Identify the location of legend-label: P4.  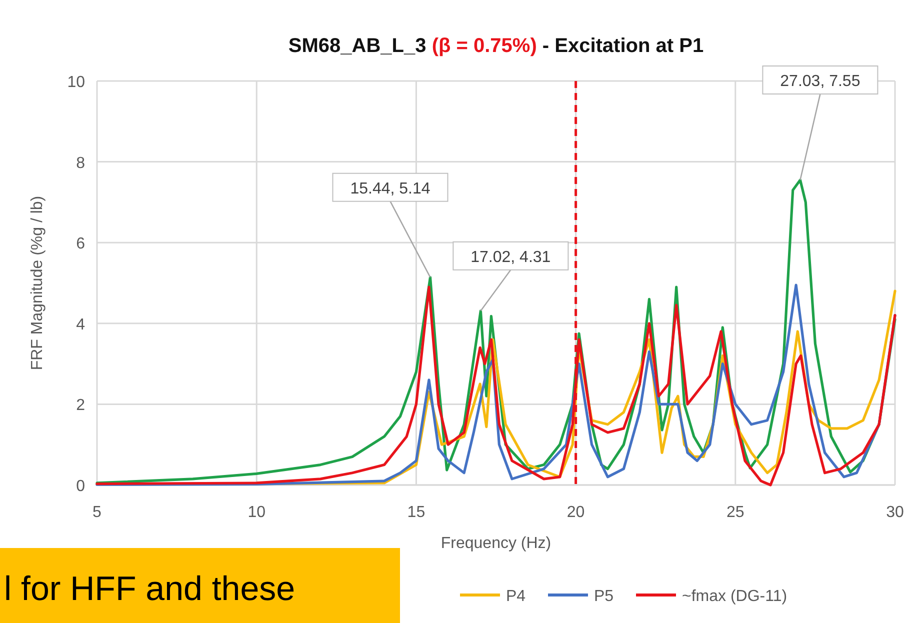
(516, 596).